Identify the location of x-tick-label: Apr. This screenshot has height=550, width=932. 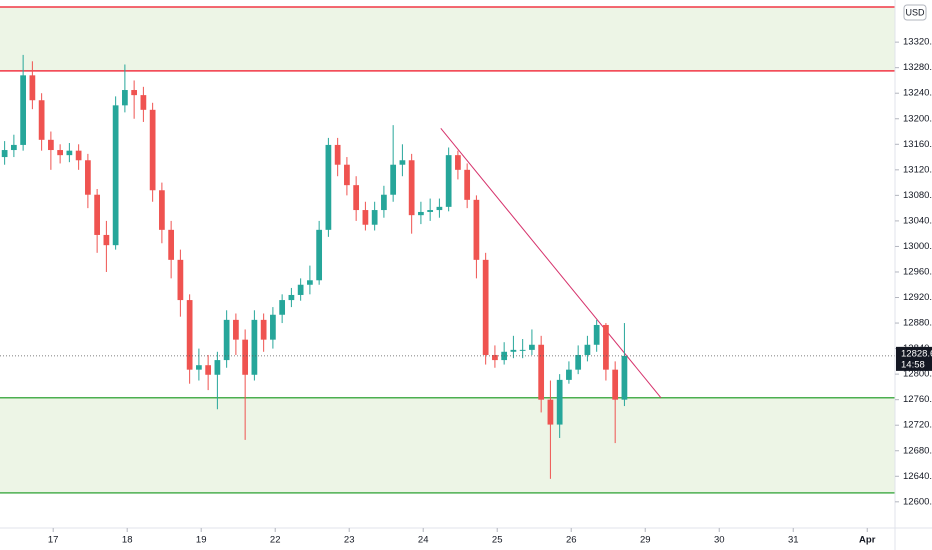
(867, 540).